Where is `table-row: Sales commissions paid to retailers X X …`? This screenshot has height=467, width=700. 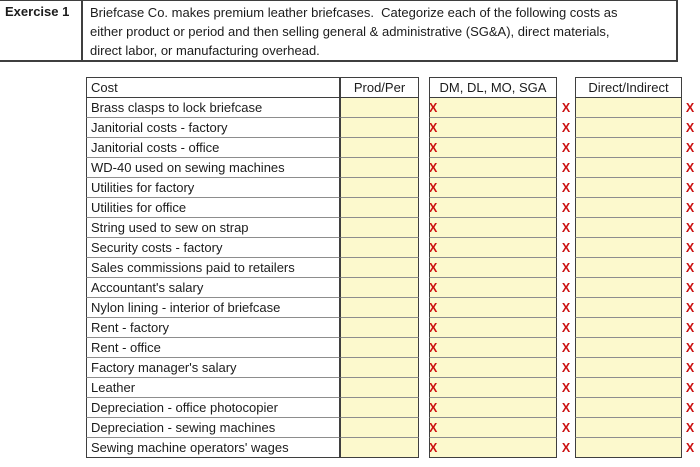 table-row: Sales commissions paid to retailers X X … is located at coordinates (392, 268).